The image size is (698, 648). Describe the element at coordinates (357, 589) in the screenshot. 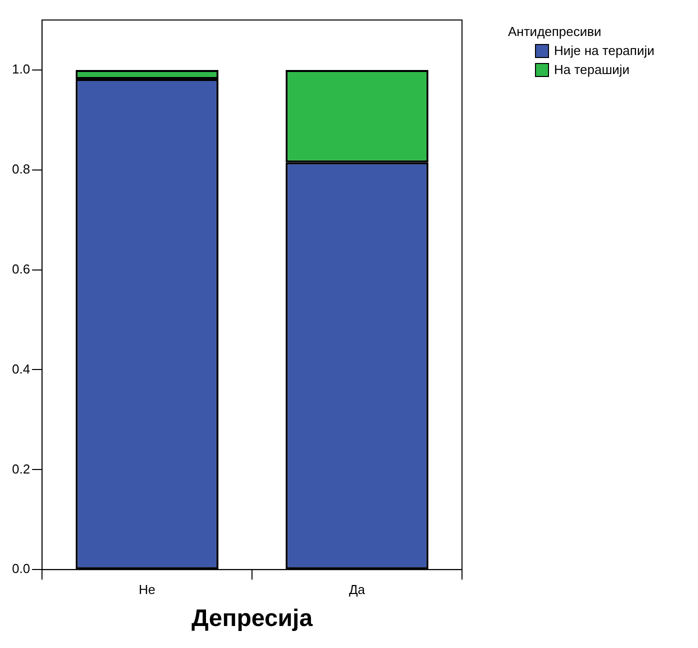

I see `x-tick-label: Да` at that location.